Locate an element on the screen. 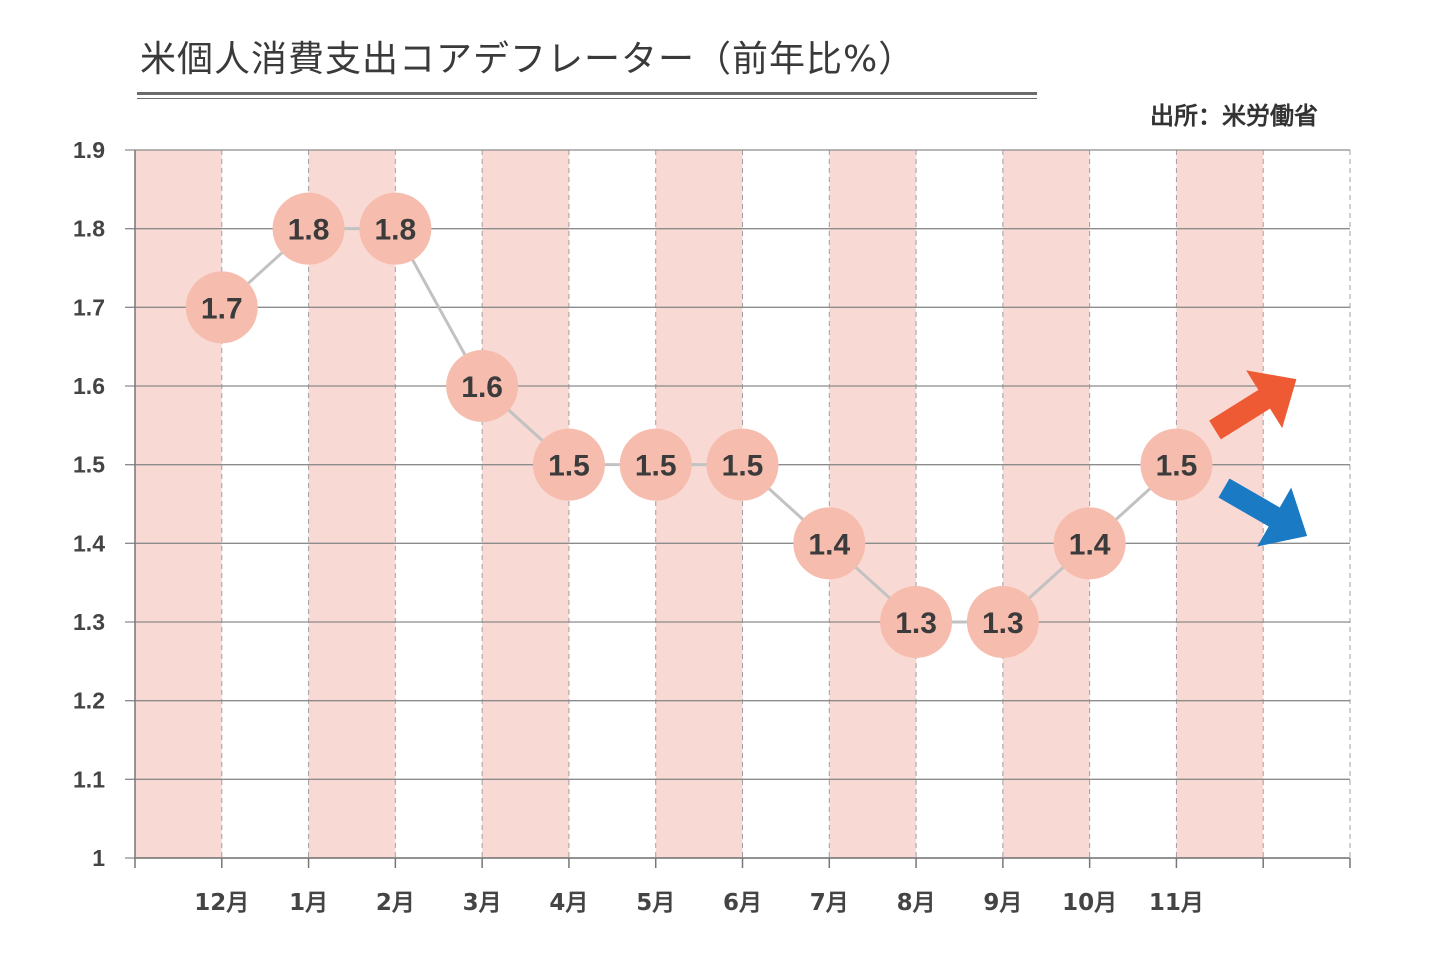 The height and width of the screenshot is (960, 1448). arrow-down-right-icon is located at coordinates (1263, 512).